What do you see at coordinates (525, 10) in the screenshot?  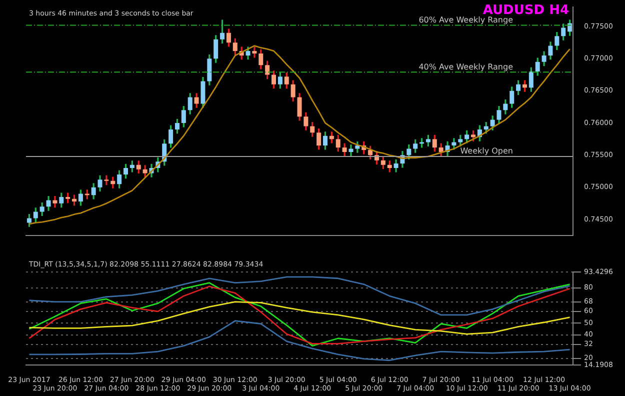 I see `chart-title: AUDUSD H4` at bounding box center [525, 10].